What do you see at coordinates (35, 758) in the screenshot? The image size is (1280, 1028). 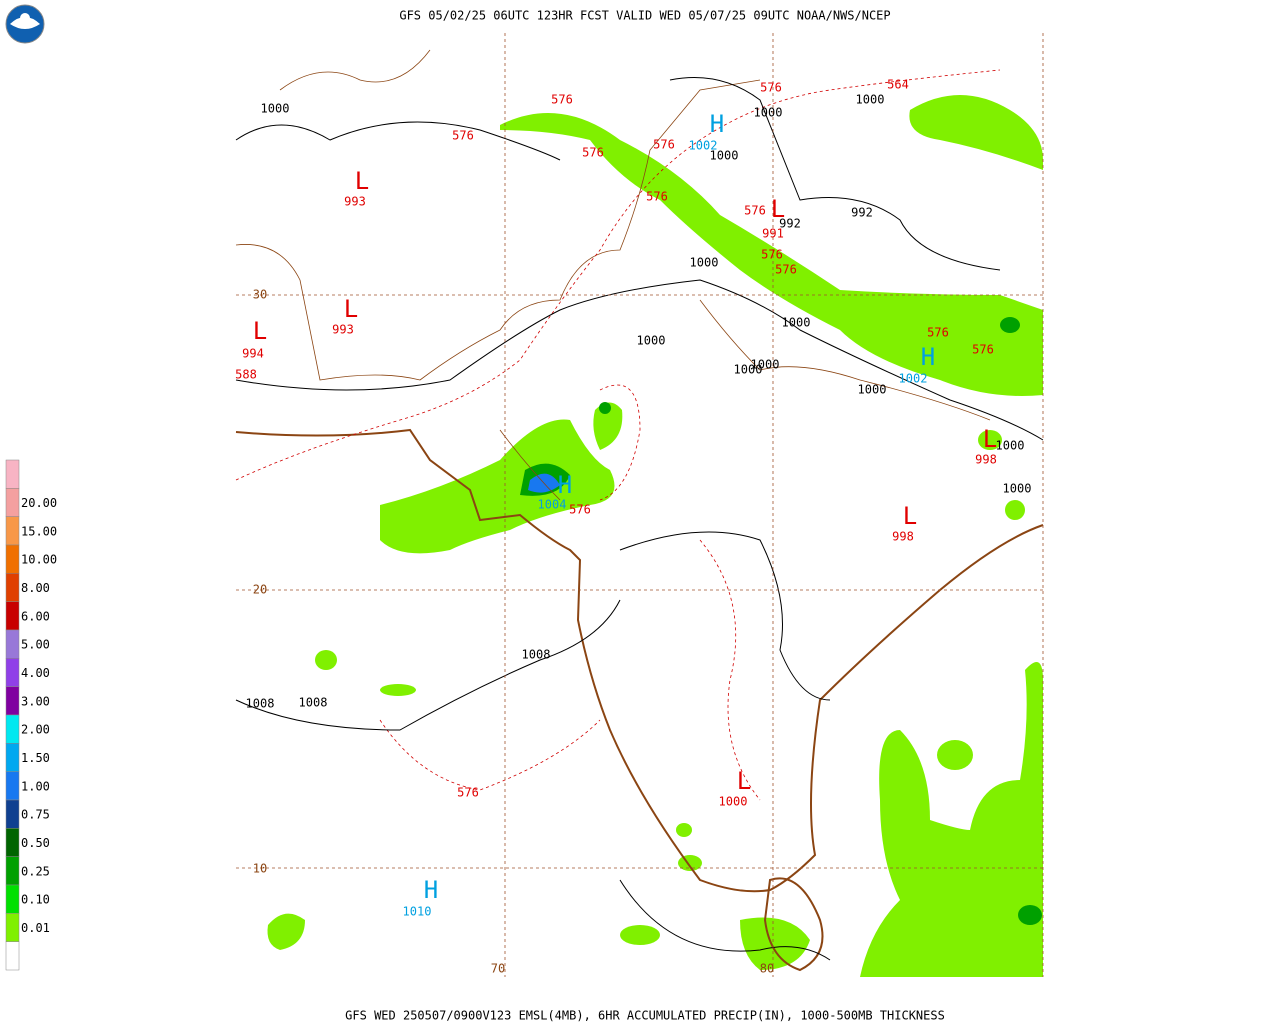 I see `legend-label: 1.50` at bounding box center [35, 758].